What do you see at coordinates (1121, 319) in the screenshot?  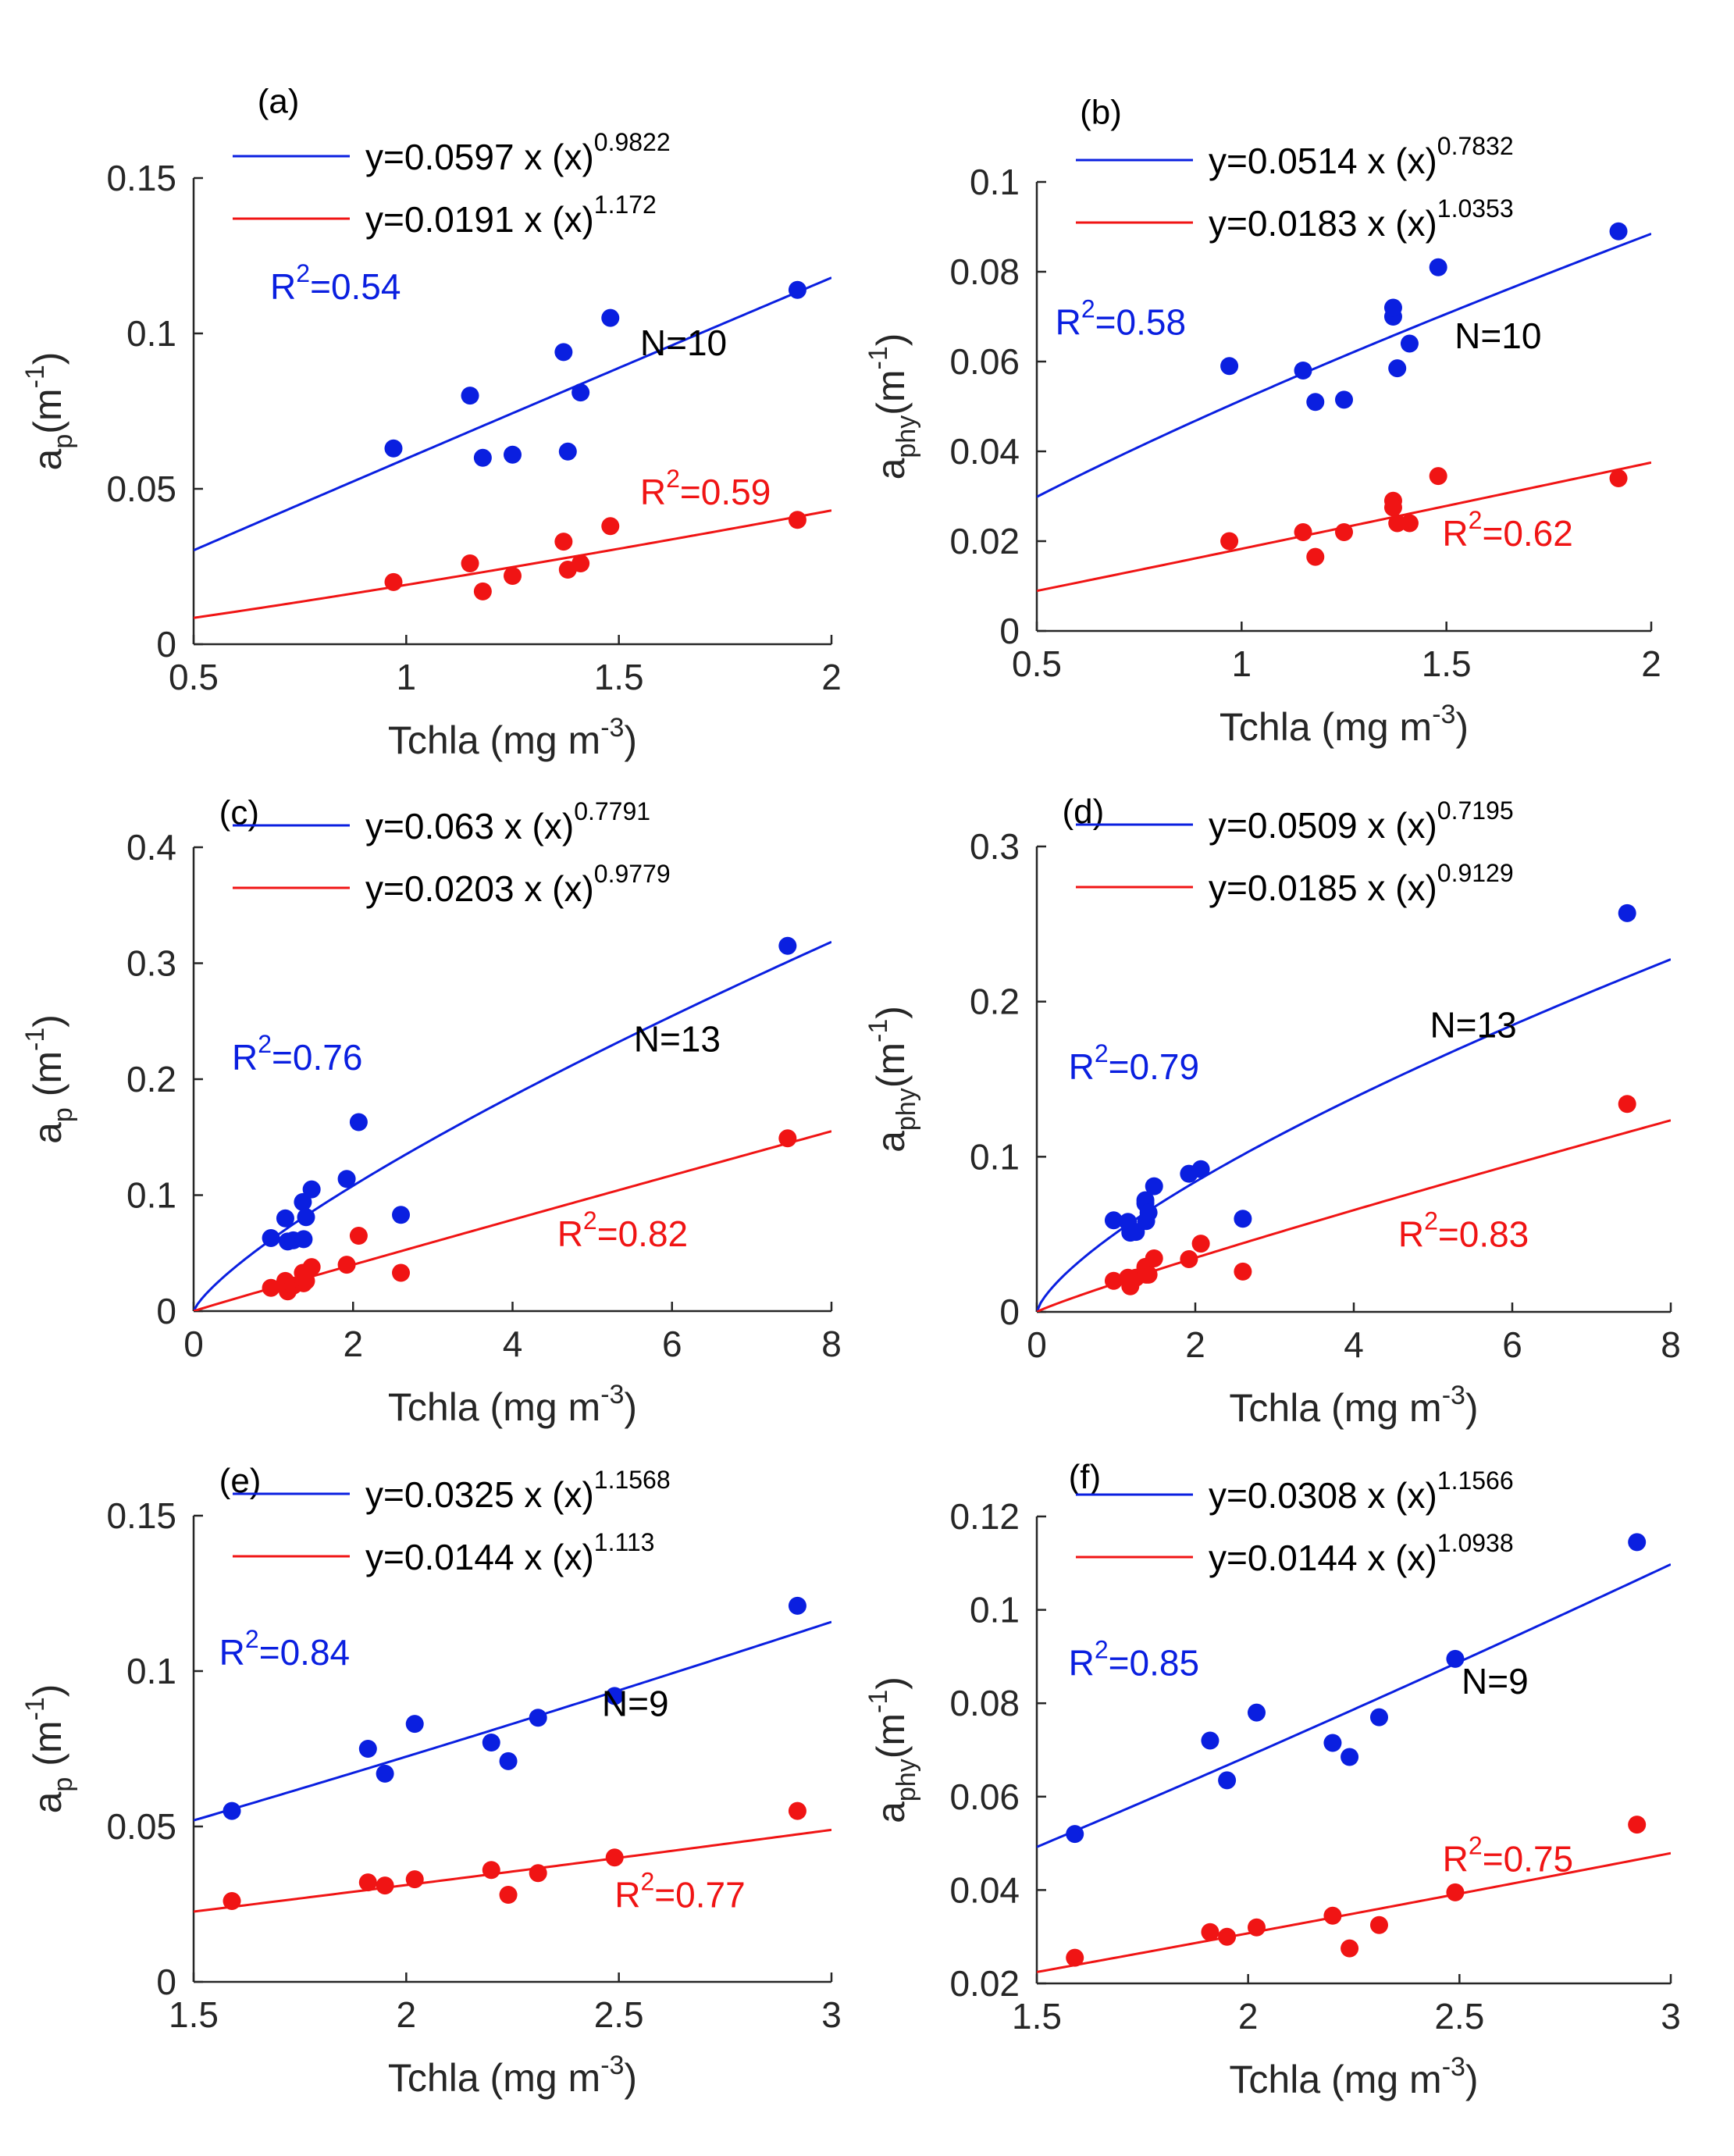 I see `r2-label-blue: R2=0.58` at bounding box center [1121, 319].